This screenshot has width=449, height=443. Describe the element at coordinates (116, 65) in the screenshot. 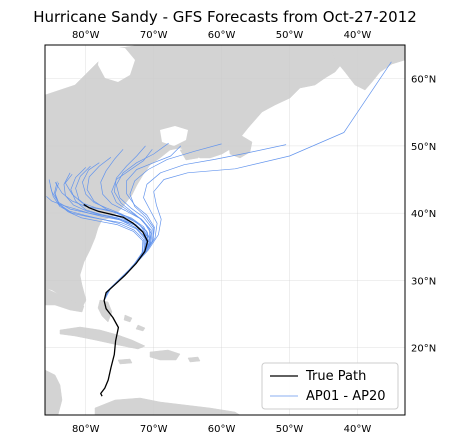

I see `hudson-bay-water` at that location.